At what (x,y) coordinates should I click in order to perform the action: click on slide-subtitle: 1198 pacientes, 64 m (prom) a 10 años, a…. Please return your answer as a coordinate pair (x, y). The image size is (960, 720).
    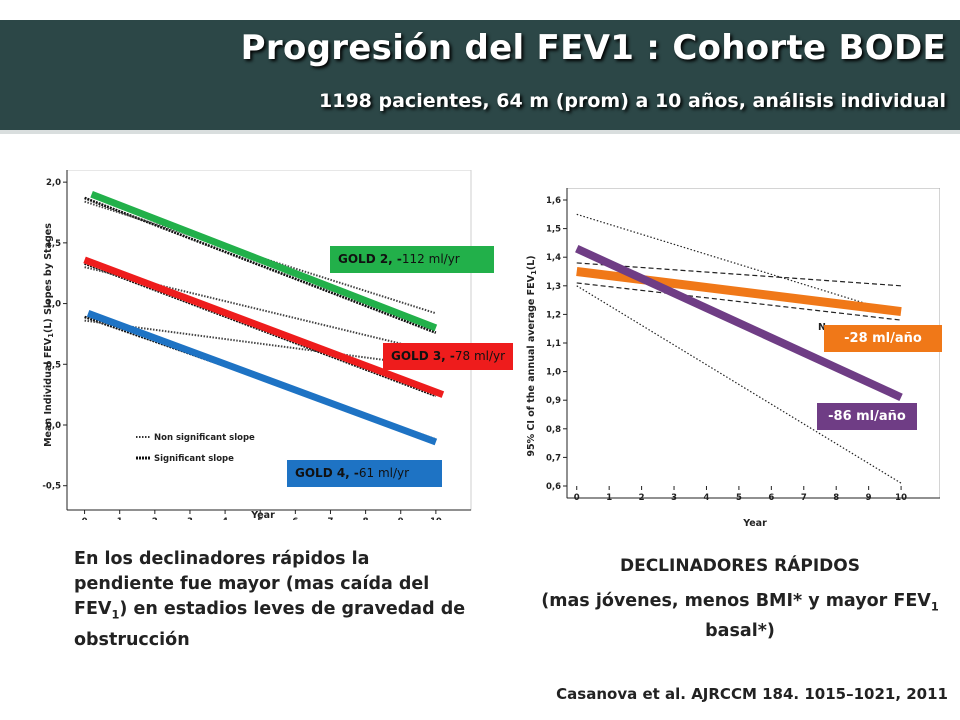
    Looking at the image, I should click on (632, 101).